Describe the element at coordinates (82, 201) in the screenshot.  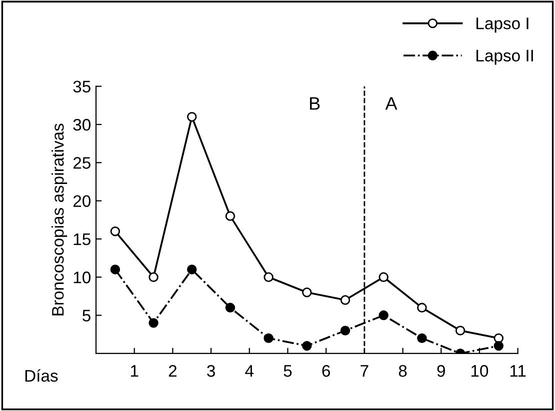
I see `y-tick-label: 20` at that location.